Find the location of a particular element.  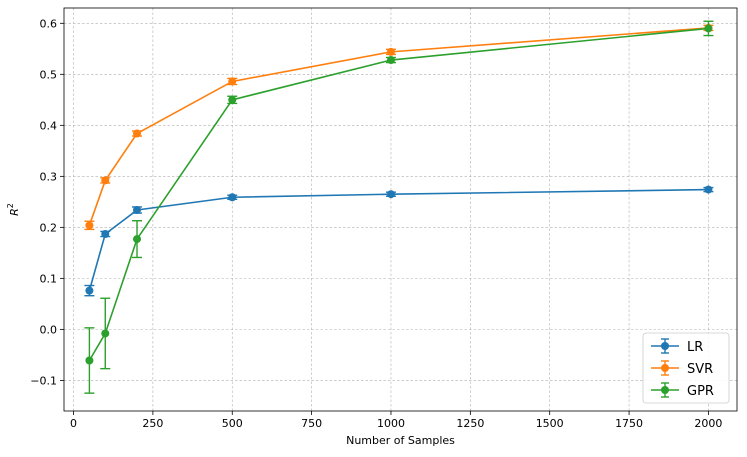

x-tick-label: 1500 is located at coordinates (550, 423).